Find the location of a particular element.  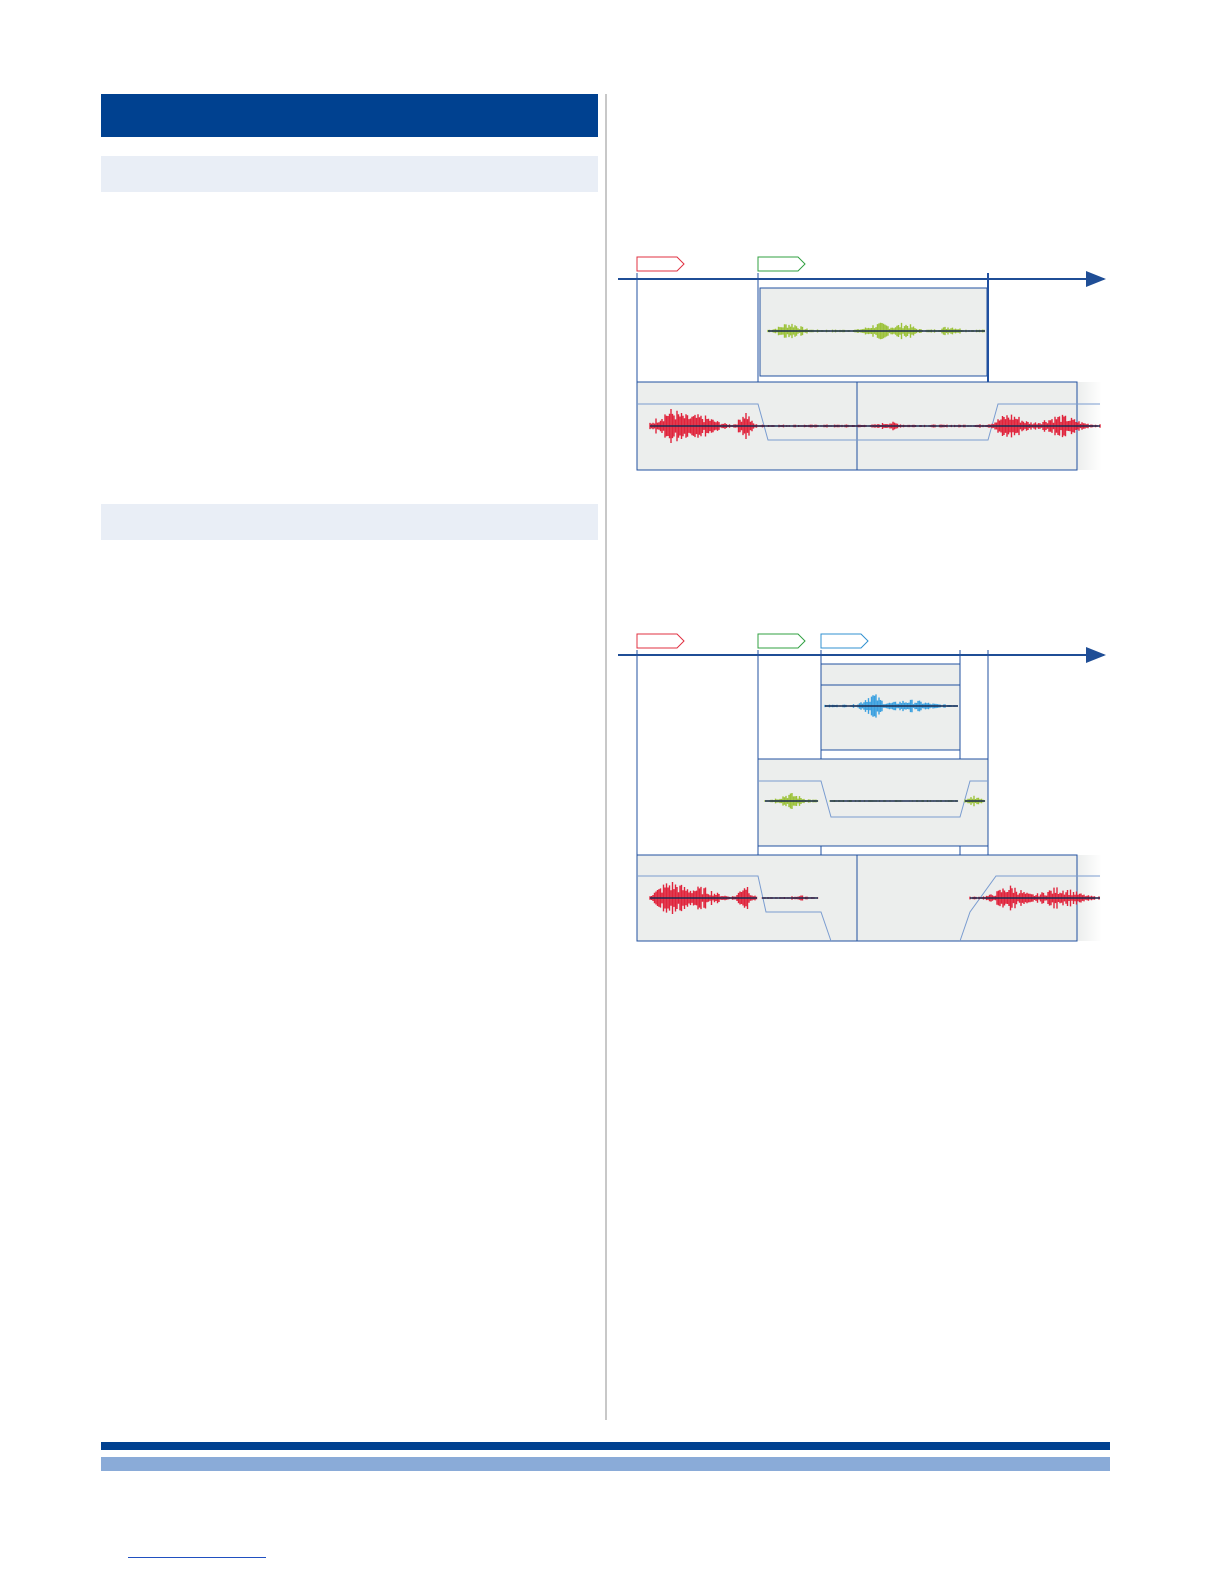

header-bar is located at coordinates (349, 115).